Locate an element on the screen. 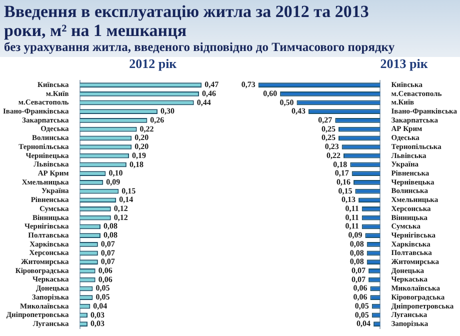 This screenshot has height=336, width=460. data-label: 0,13 is located at coordinates (349, 199).